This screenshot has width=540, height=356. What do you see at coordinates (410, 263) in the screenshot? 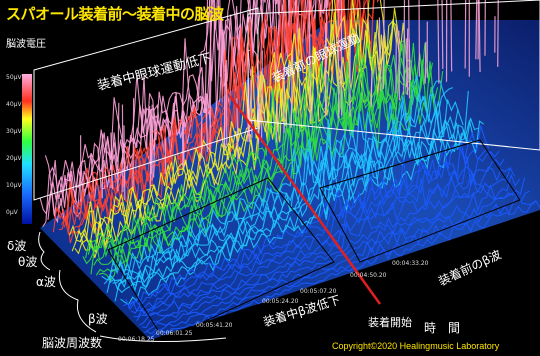
I see `timestamp-label: 00:04:33.20` at bounding box center [410, 263].